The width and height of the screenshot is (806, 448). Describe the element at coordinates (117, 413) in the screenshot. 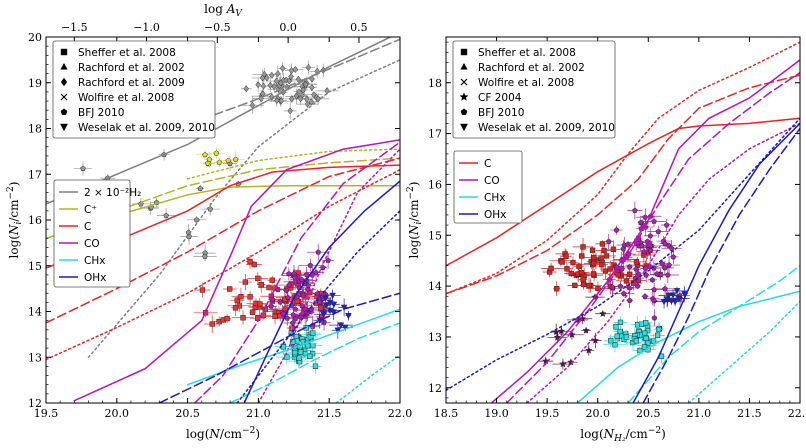

I see `x-tick-label: 20.0` at that location.